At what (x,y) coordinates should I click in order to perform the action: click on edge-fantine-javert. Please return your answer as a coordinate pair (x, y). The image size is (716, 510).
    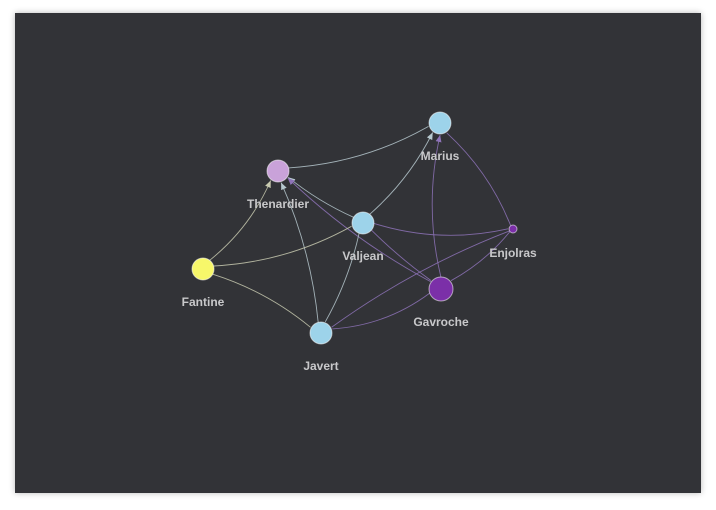
    Looking at the image, I should click on (261, 300).